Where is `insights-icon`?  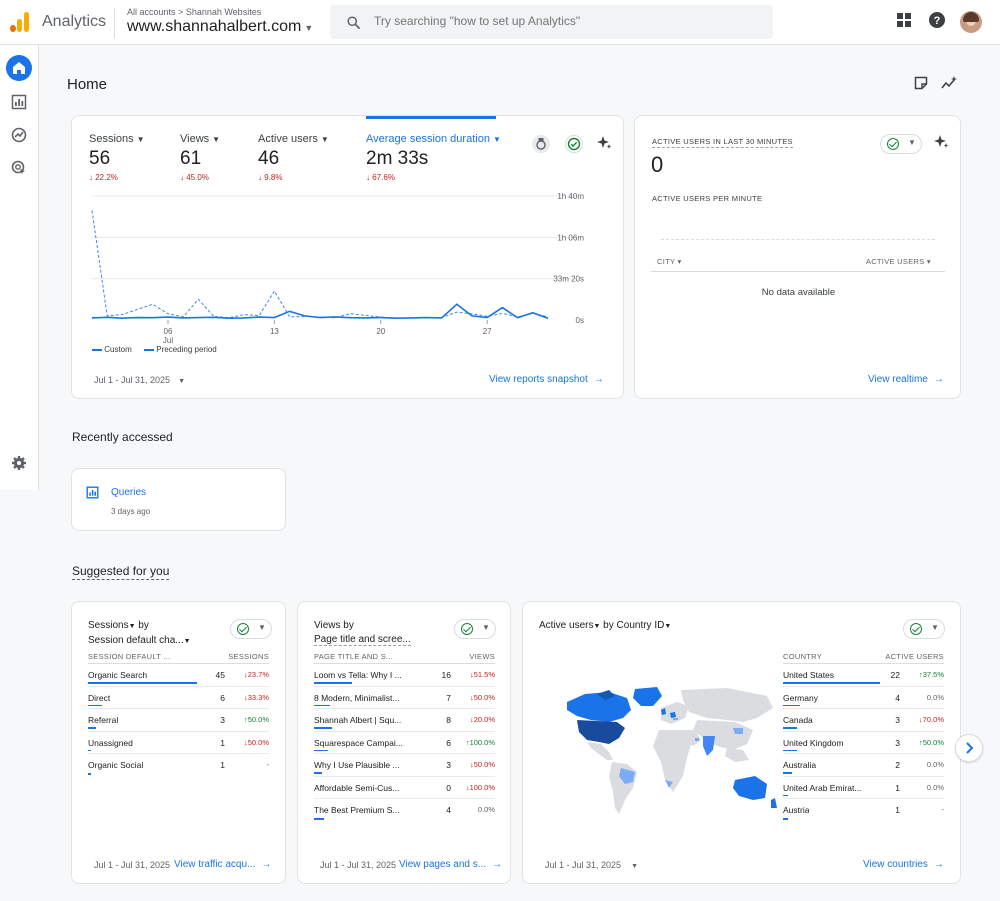 insights-icon is located at coordinates (949, 83).